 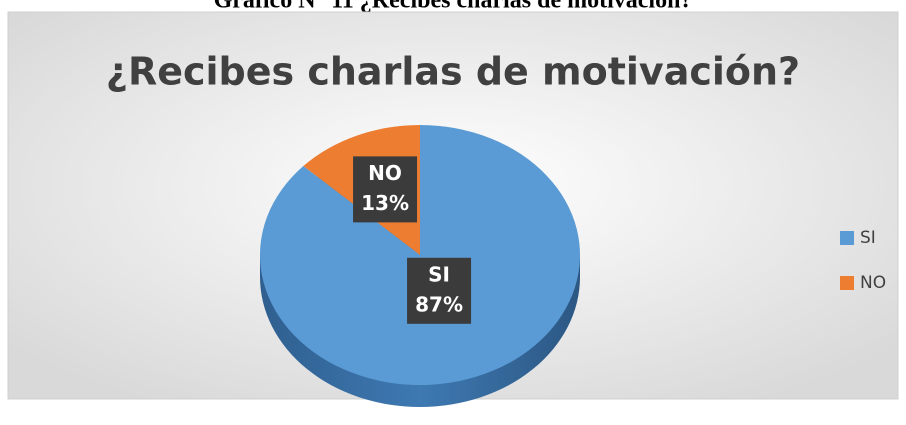 I want to click on data-label-category: NO, so click(x=385, y=173).